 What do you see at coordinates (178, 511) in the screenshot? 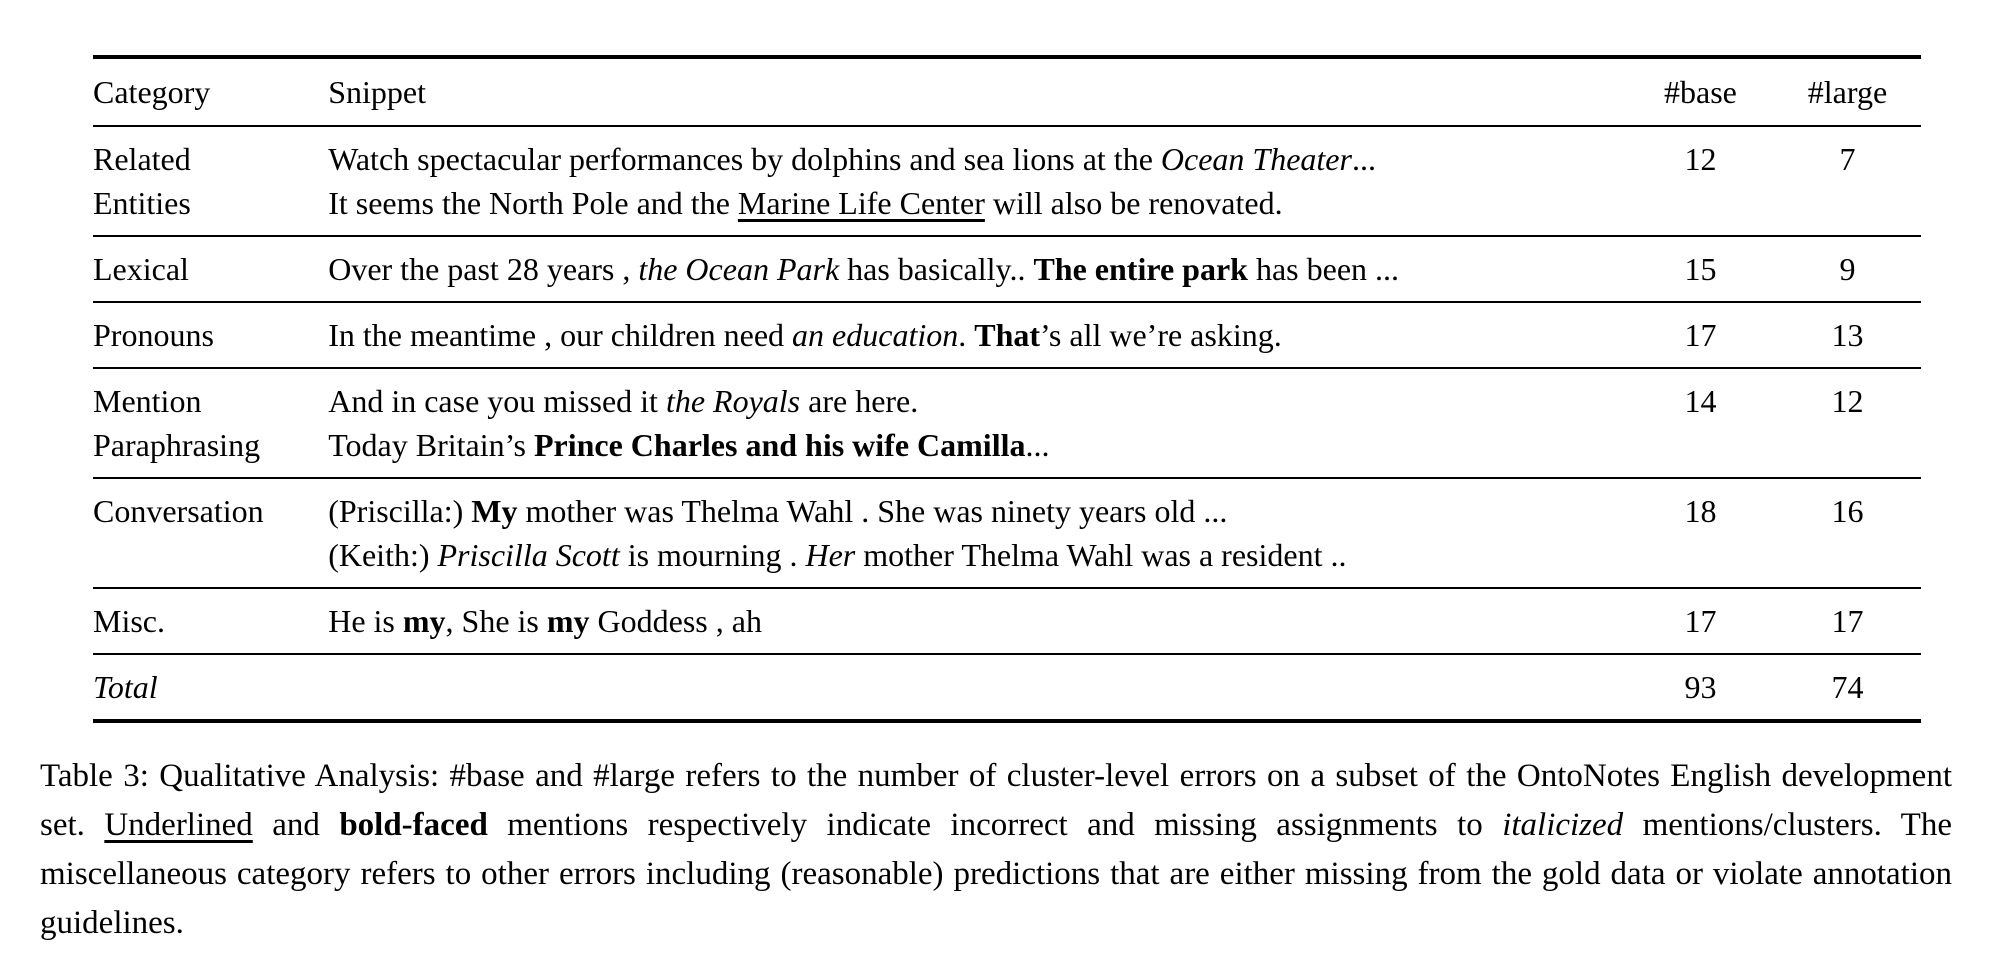
I see `category-cell: Conversation` at bounding box center [178, 511].